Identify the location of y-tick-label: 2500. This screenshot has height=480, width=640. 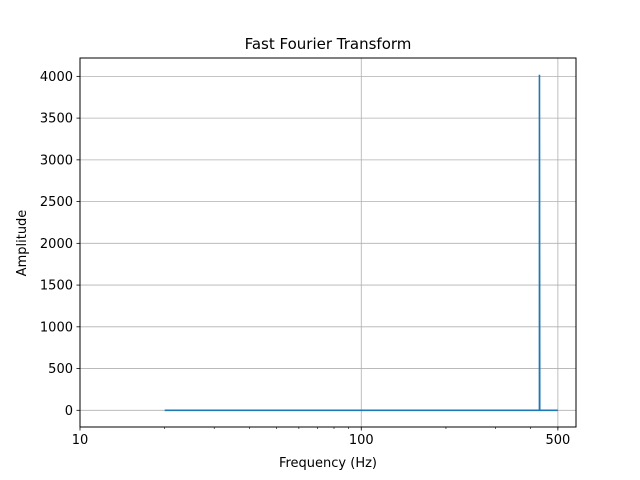
(56, 202).